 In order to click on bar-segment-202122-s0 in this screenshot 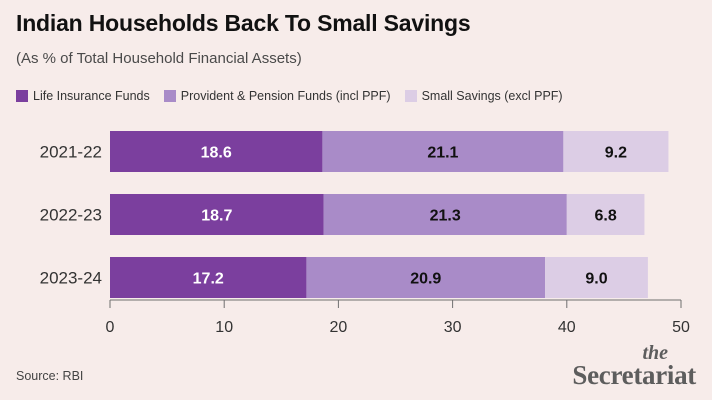, I will do `click(216, 151)`.